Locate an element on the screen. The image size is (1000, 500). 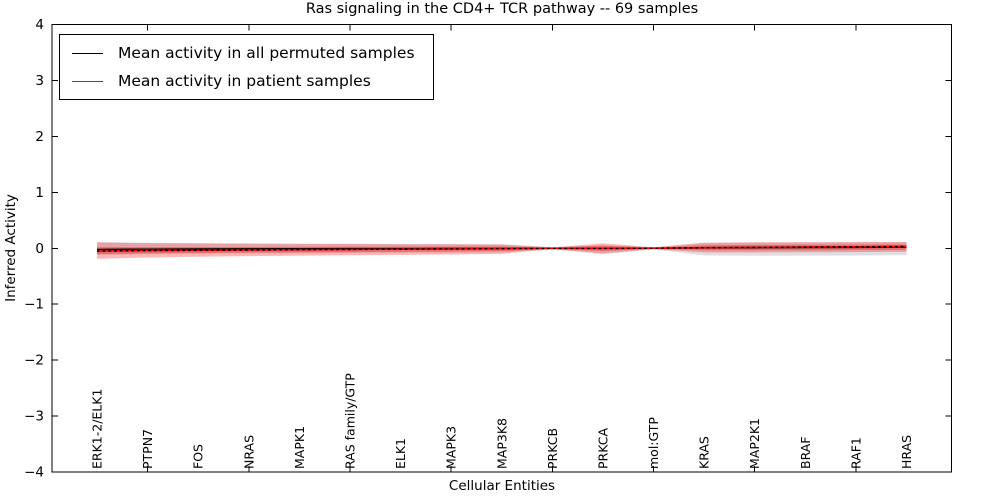
x-category-label: mol:GTP is located at coordinates (653, 443).